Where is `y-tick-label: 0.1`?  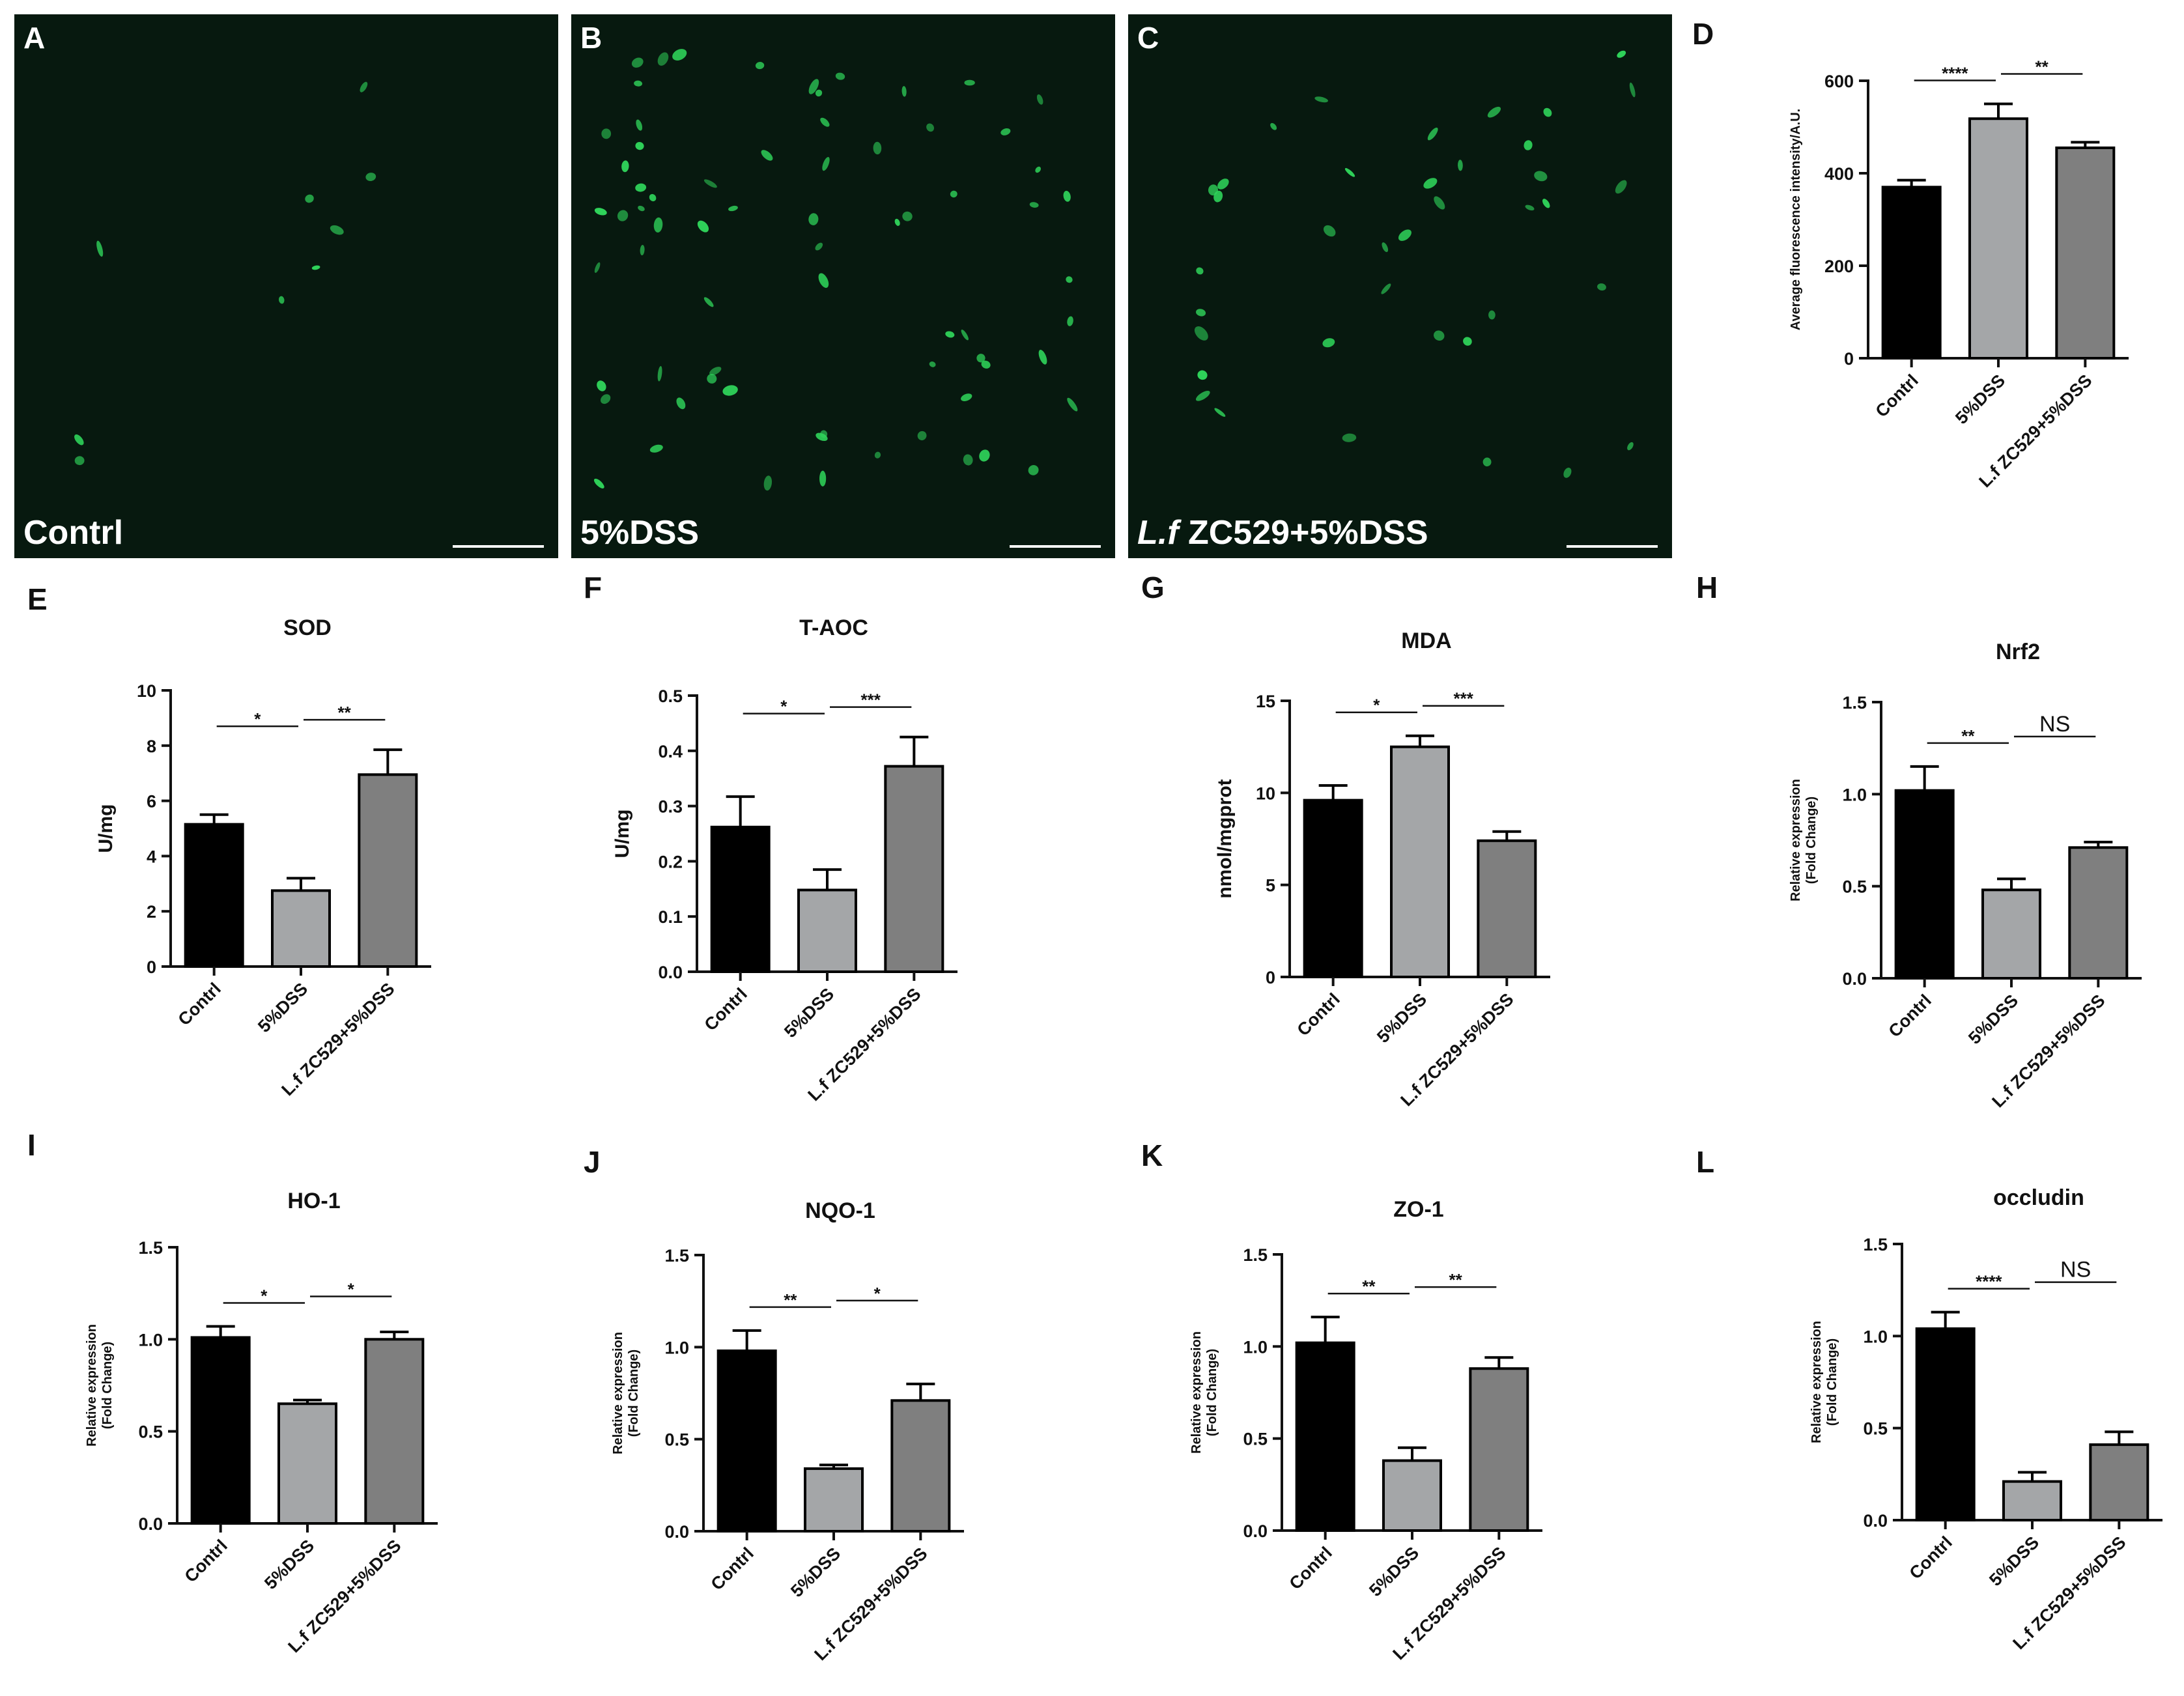
y-tick-label: 0.1 is located at coordinates (670, 917).